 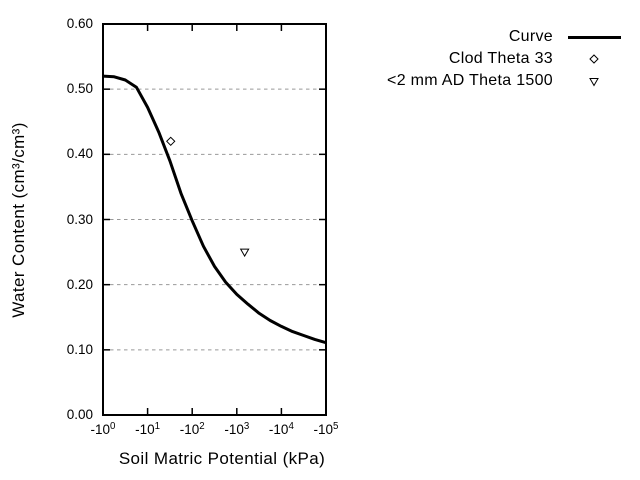 What do you see at coordinates (244, 253) in the screenshot?
I see `ad-theta-1500-marker` at bounding box center [244, 253].